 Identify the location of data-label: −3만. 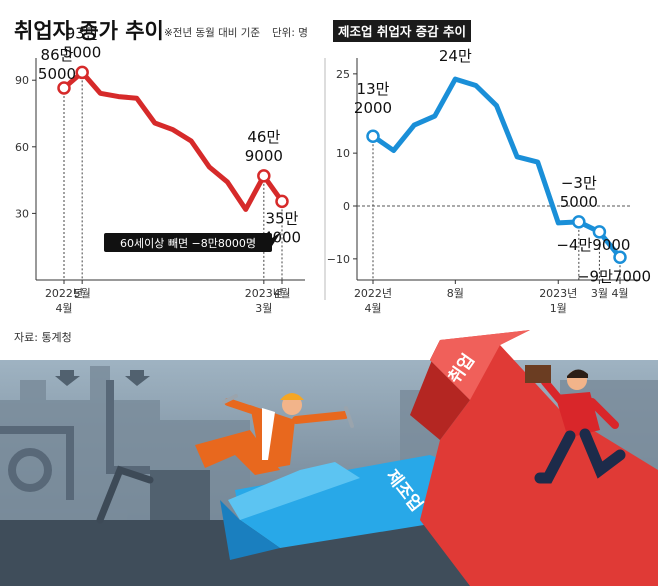
(579, 183).